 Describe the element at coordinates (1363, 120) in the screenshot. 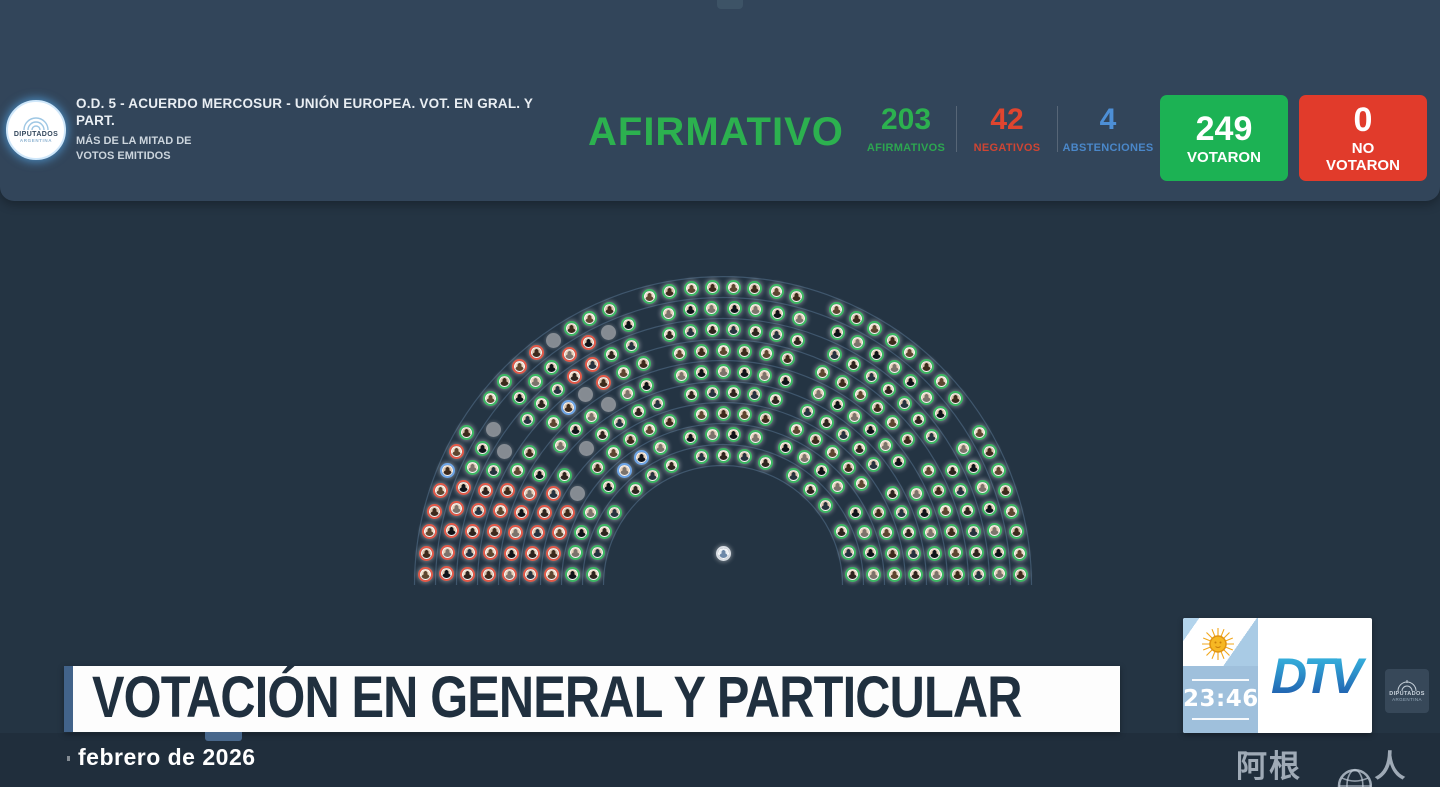

I see `no-votaron-count: 0` at that location.